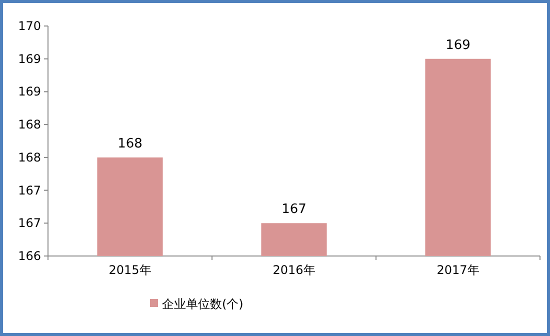 The image size is (550, 336). What do you see at coordinates (458, 45) in the screenshot?
I see `data-label: 169` at bounding box center [458, 45].